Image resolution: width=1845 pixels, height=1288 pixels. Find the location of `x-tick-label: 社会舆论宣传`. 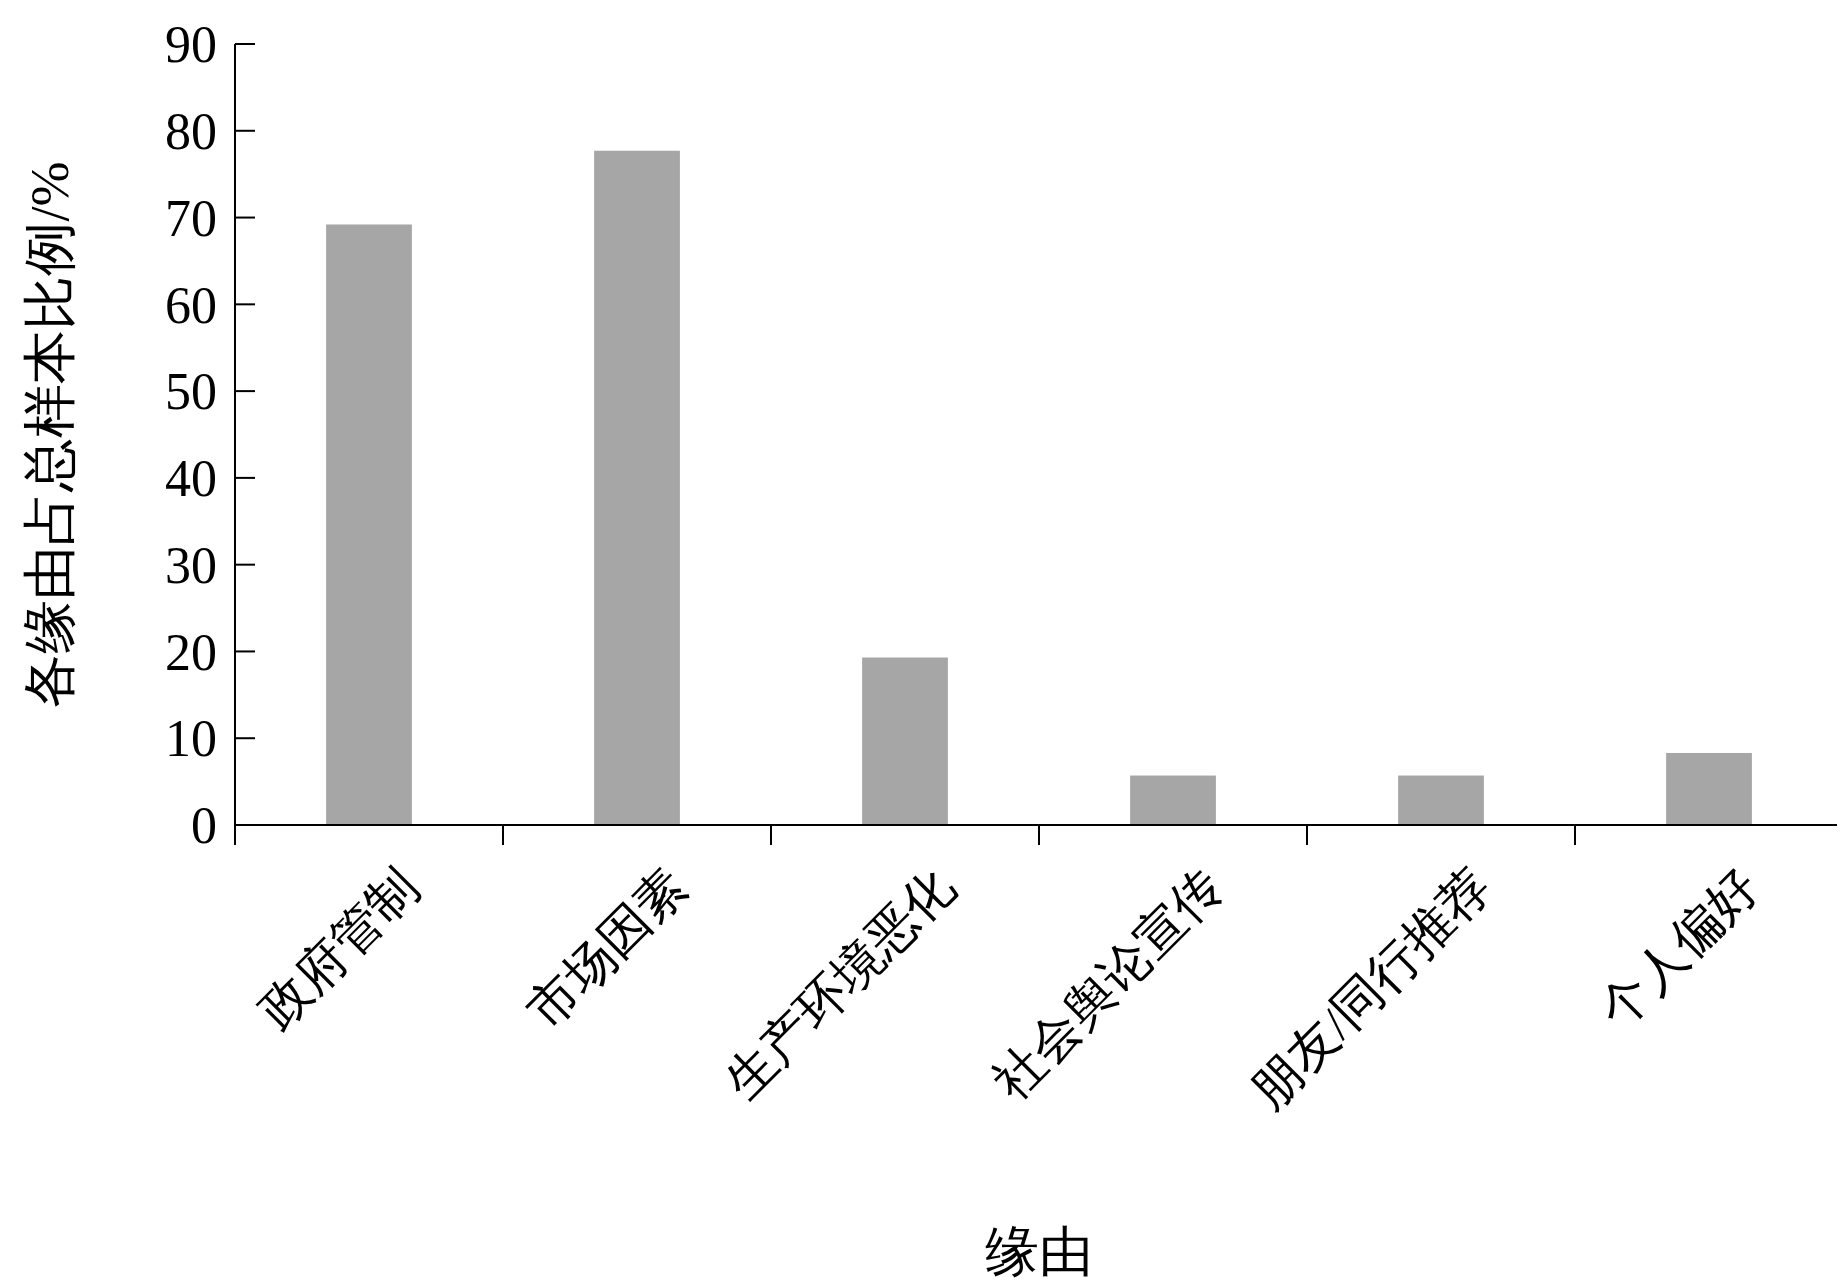

x-tick-label: 社会舆论宣传 is located at coordinates (1107, 983).